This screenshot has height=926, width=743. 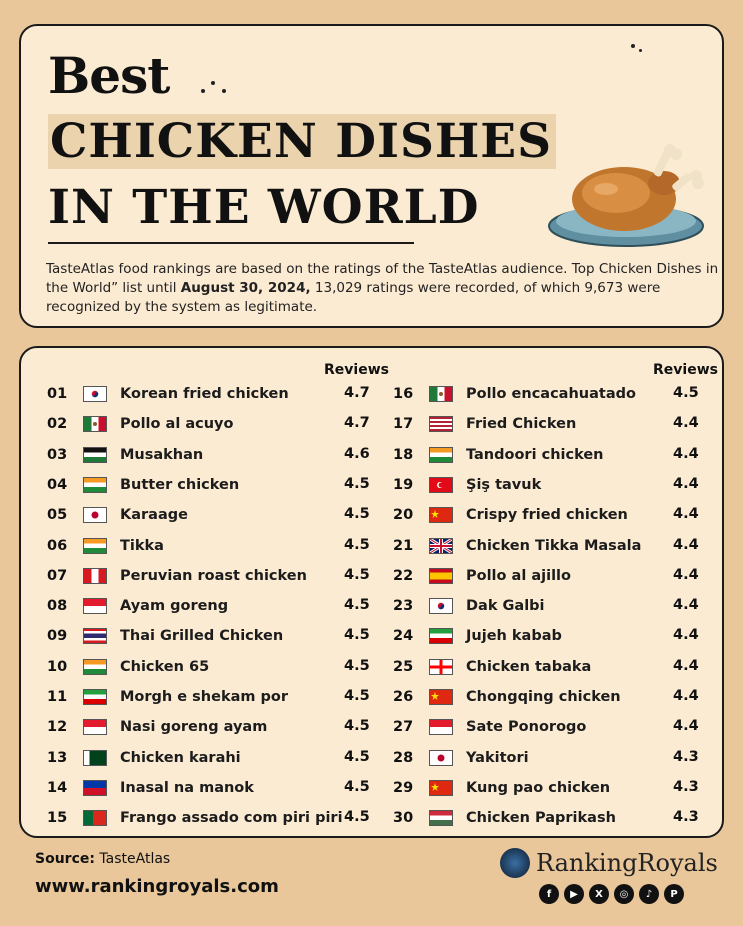 I want to click on ranking-row: 04 Butter chicken, so click(x=143, y=485).